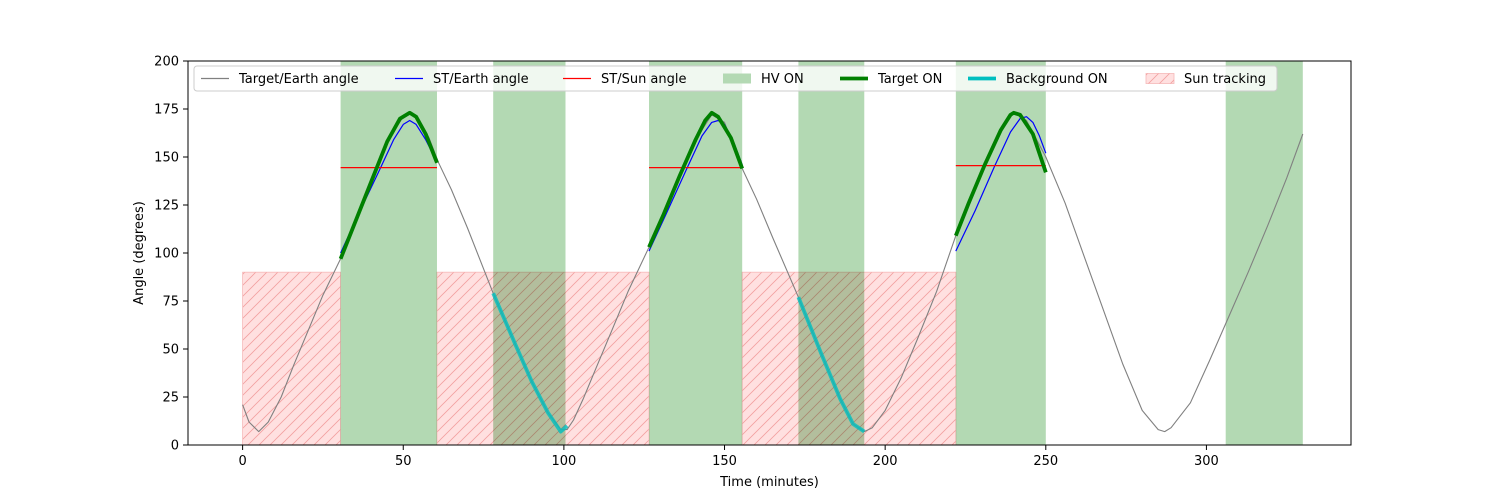 The height and width of the screenshot is (500, 1500). I want to click on y-tick-label: 175, so click(166, 110).